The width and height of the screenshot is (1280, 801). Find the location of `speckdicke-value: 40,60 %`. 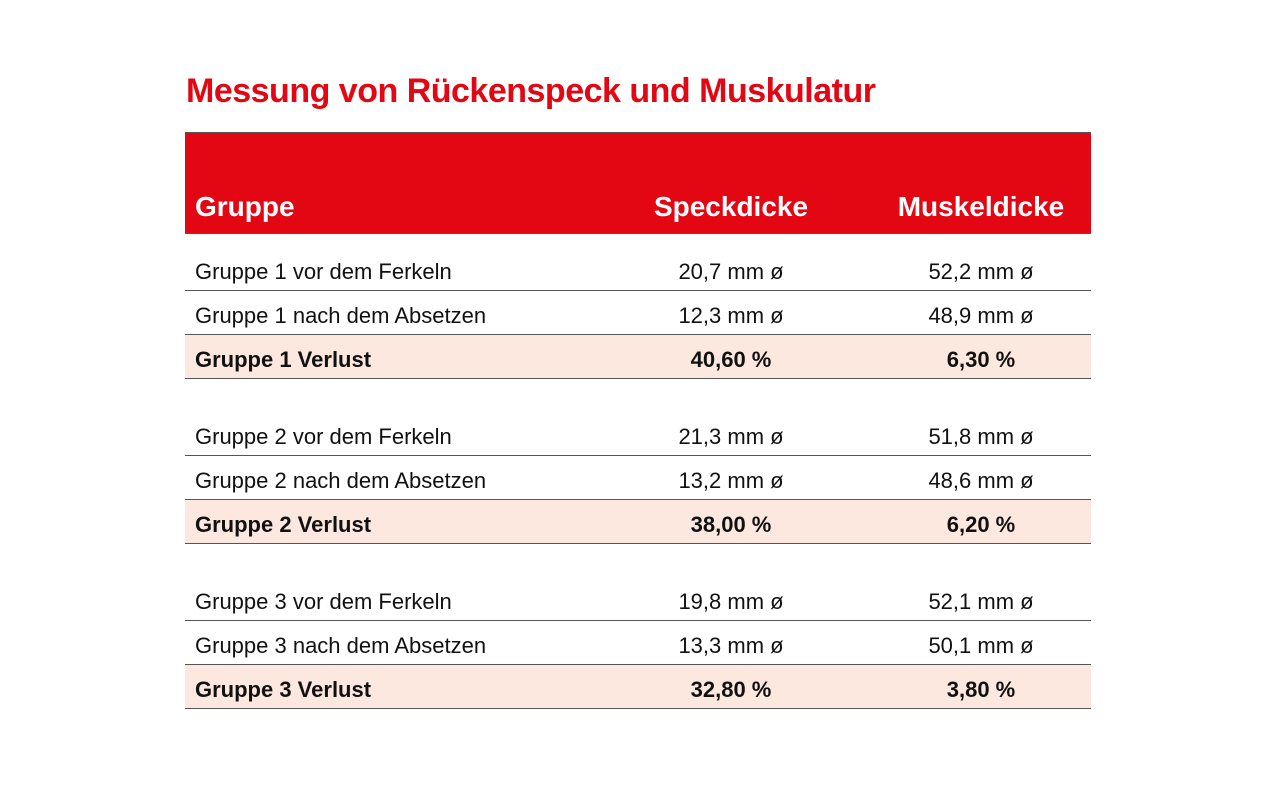

speckdicke-value: 40,60 % is located at coordinates (731, 359).